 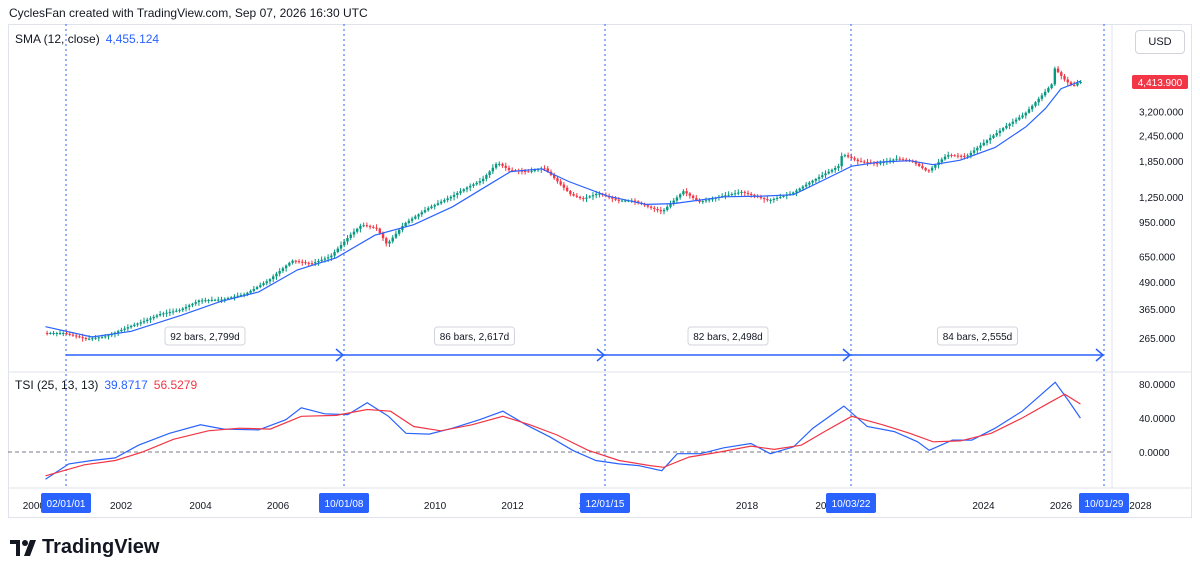 What do you see at coordinates (475, 337) in the screenshot?
I see `cycle-label: 86 bars, 2,617d` at bounding box center [475, 337].